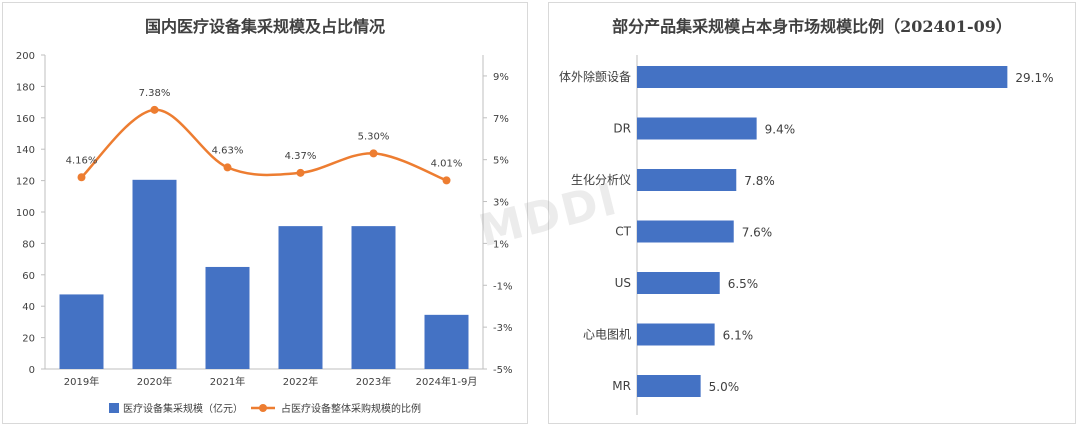 Image resolution: width=1080 pixels, height=429 pixels. Describe the element at coordinates (623, 283) in the screenshot. I see `category-label: US` at that location.